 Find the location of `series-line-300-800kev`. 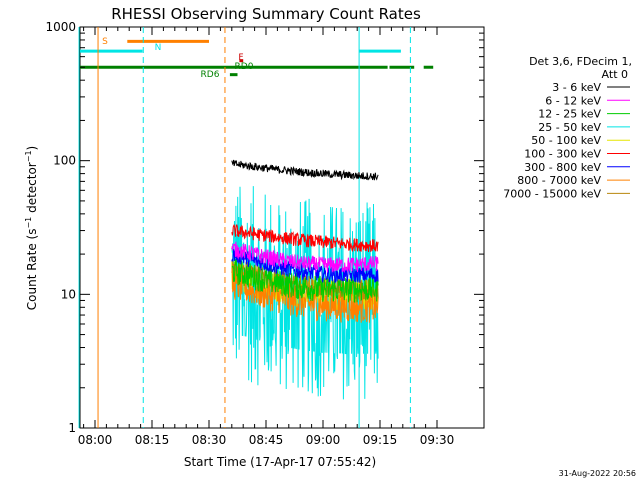

series-line-300-800kev is located at coordinates (305, 266).